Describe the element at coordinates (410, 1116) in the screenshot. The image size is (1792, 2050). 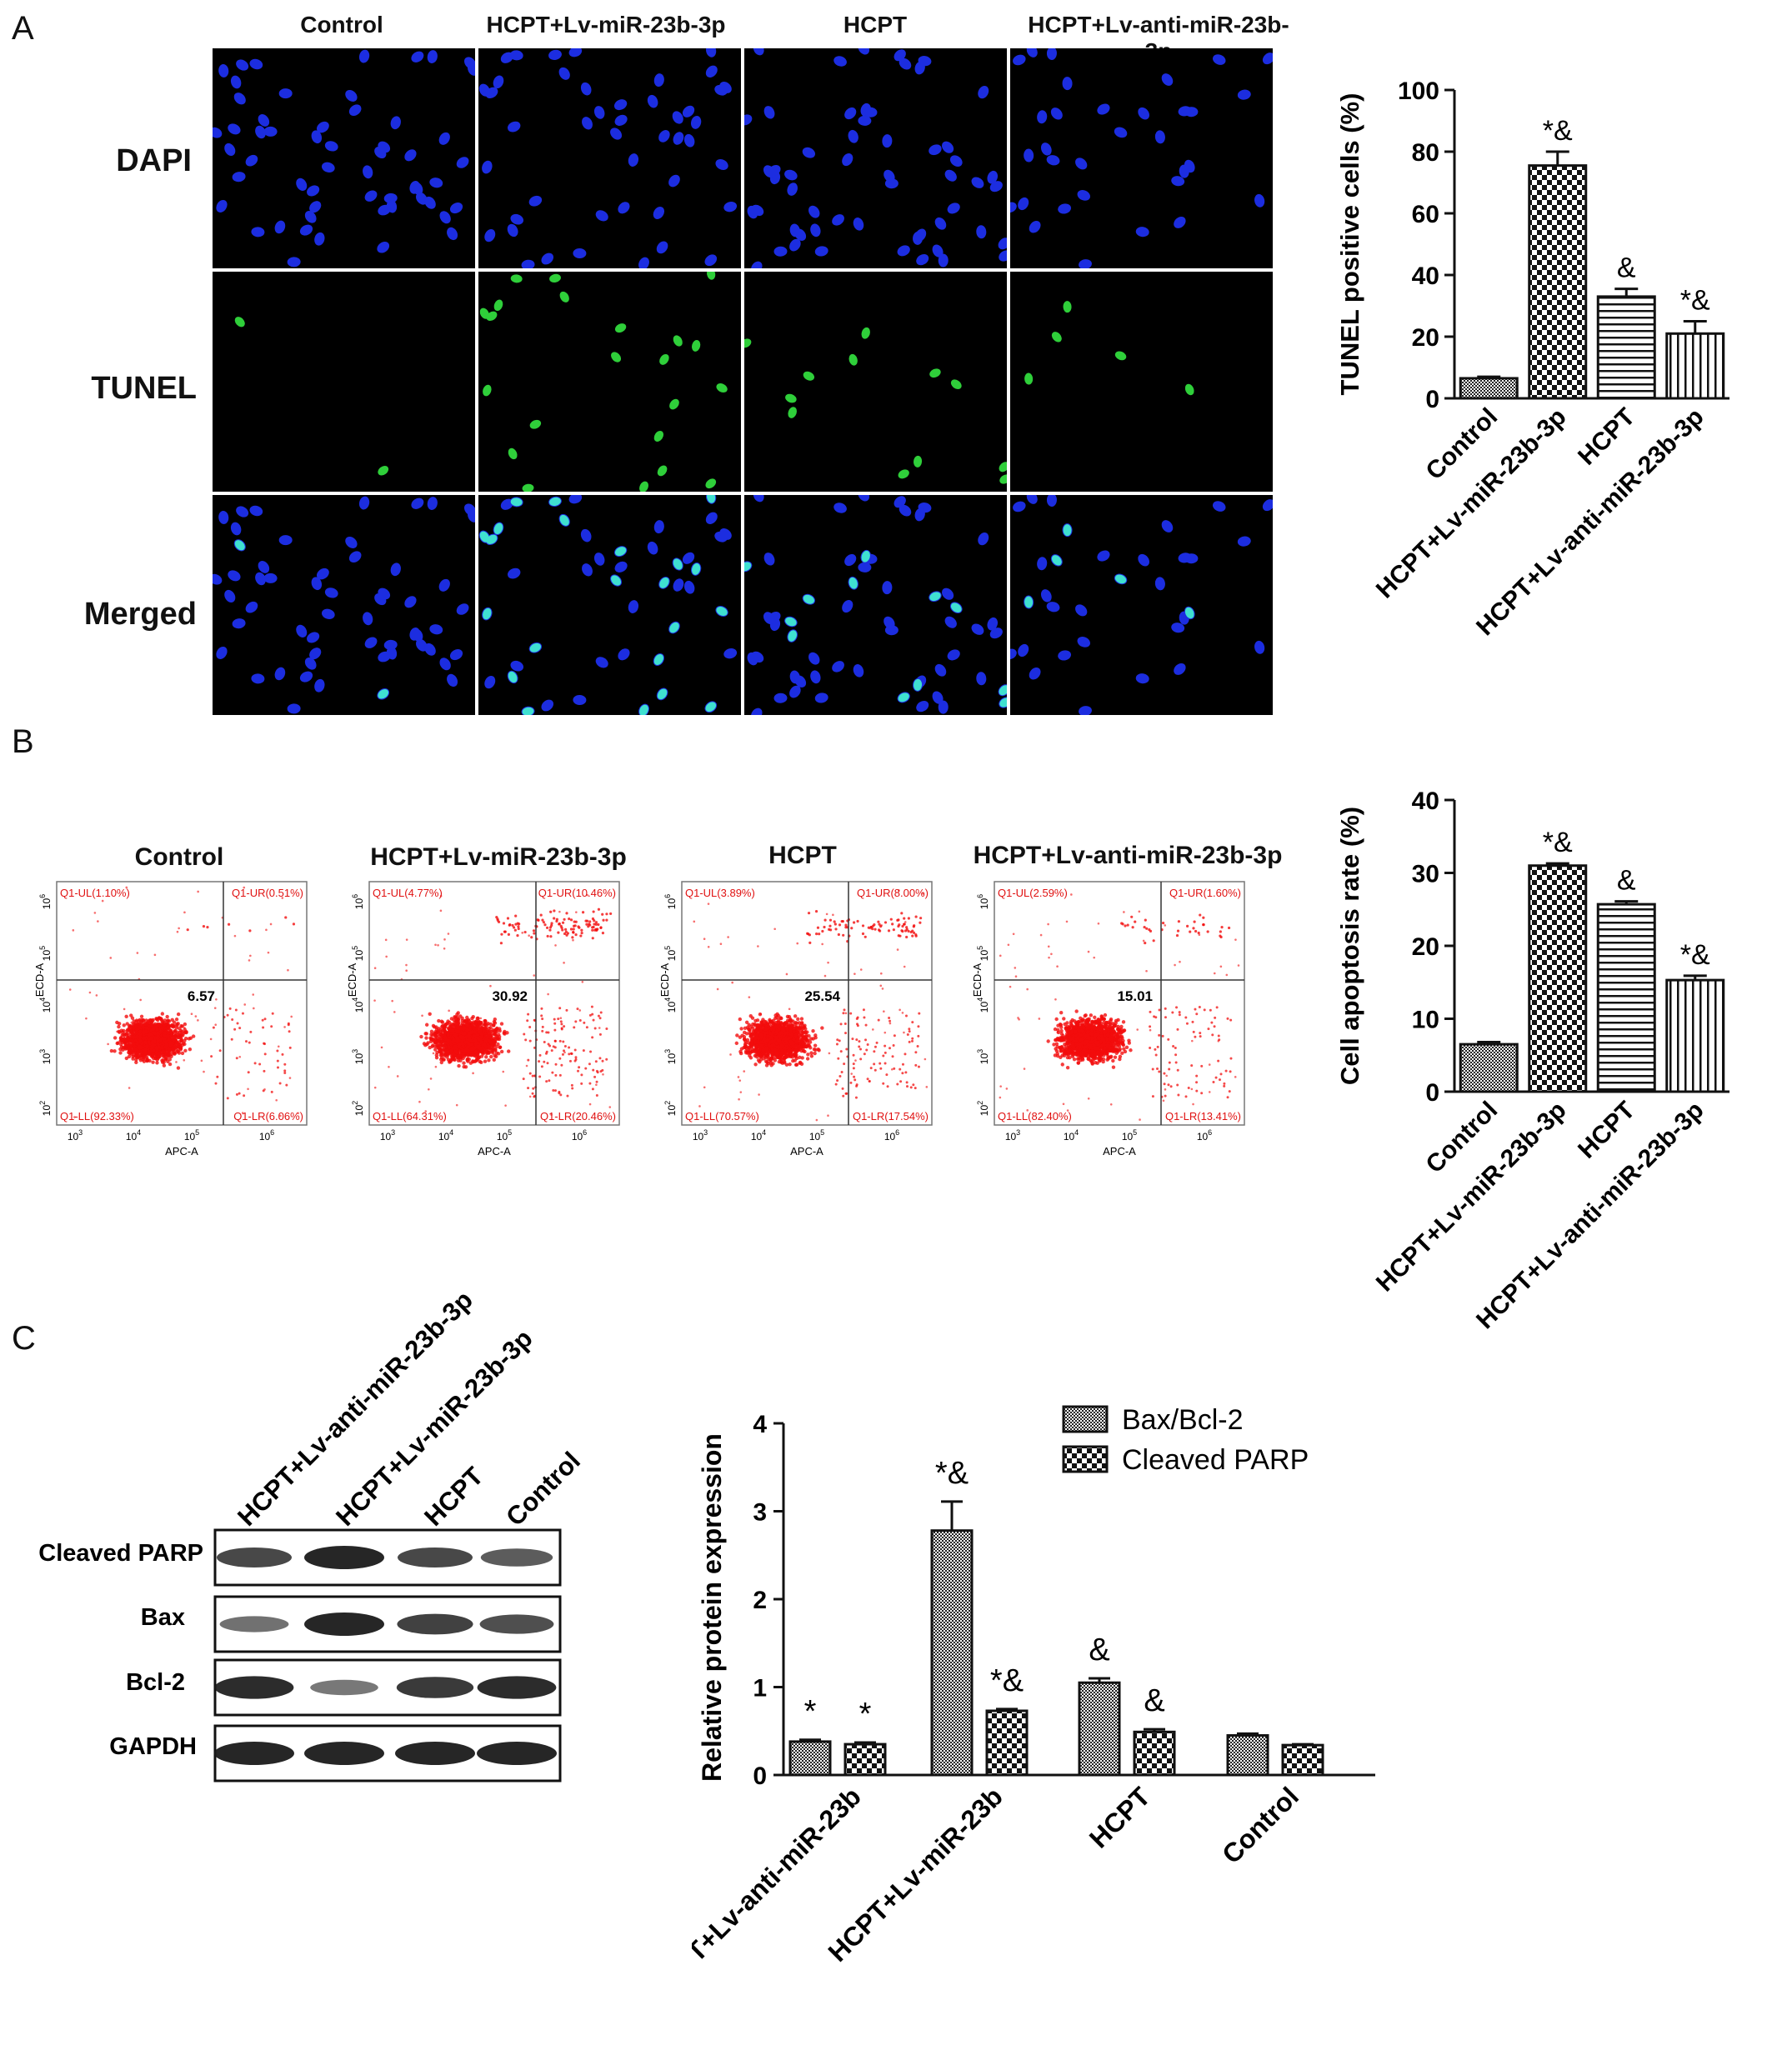
I see `quadrant-ll-label: Q1-LL(64.31%)` at that location.